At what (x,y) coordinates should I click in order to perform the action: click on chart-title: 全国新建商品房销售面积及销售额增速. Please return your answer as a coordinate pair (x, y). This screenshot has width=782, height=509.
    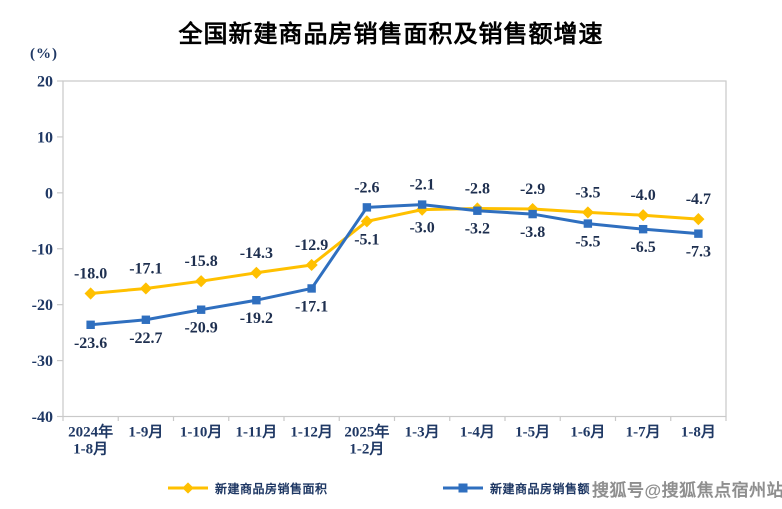
    Looking at the image, I should click on (391, 34).